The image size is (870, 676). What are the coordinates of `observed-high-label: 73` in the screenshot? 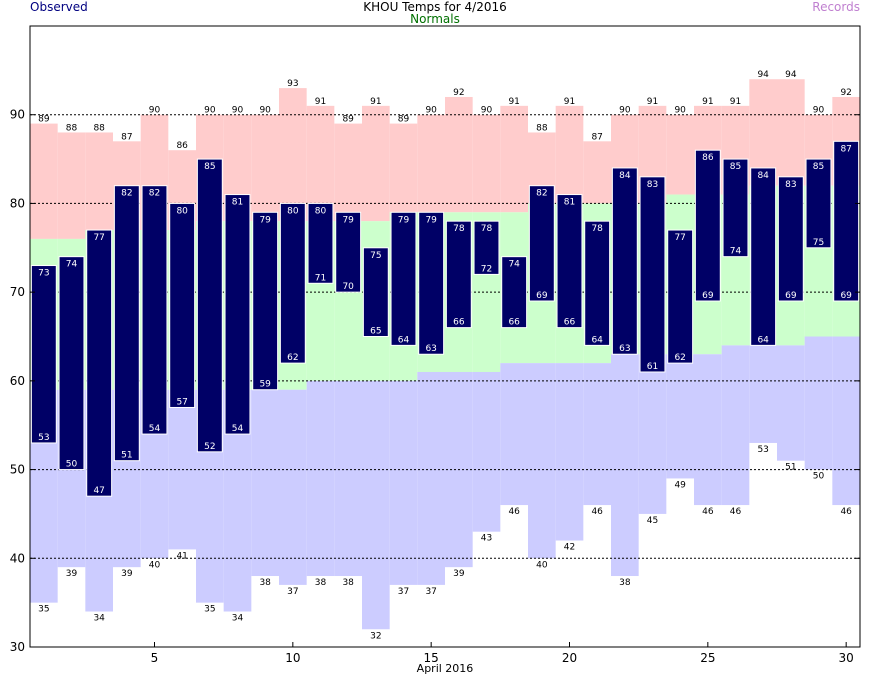 It's located at (43, 274).